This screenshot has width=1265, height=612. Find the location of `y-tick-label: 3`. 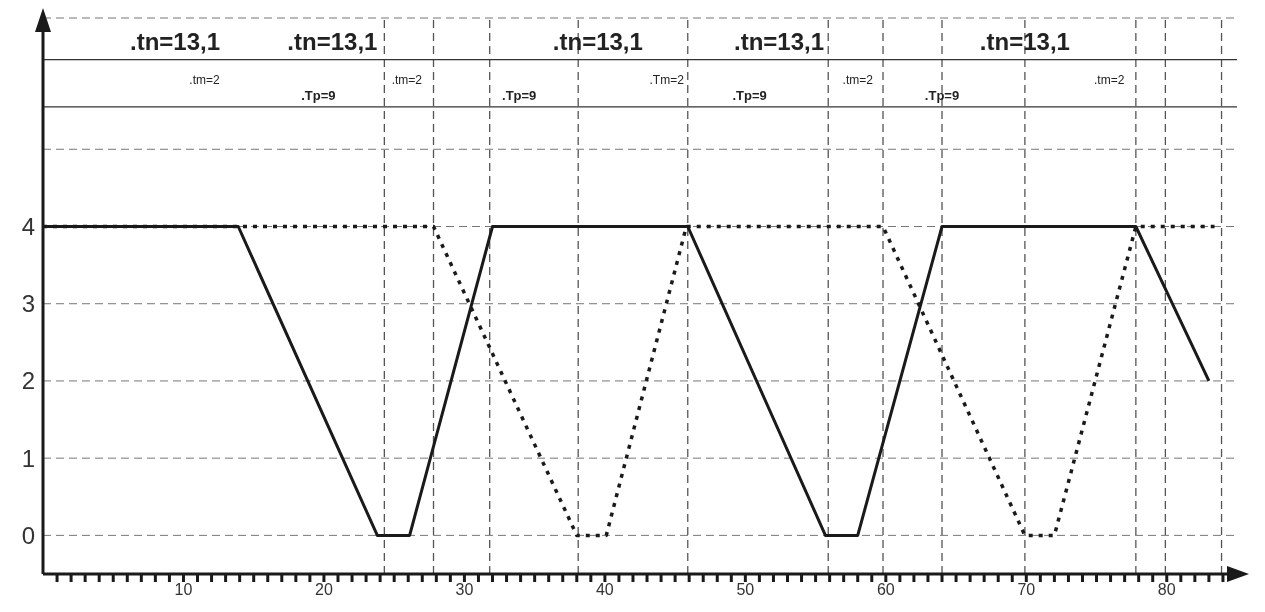

y-tick-label: 3 is located at coordinates (28, 304).